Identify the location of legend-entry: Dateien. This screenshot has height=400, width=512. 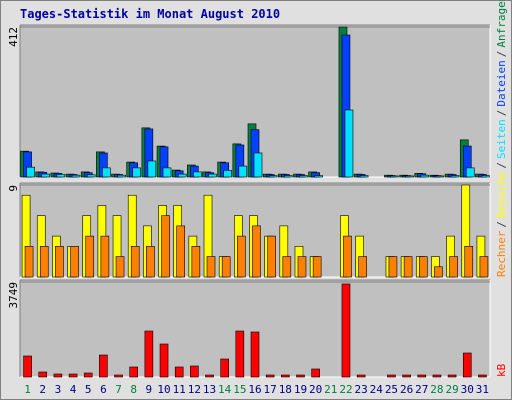
(501, 83).